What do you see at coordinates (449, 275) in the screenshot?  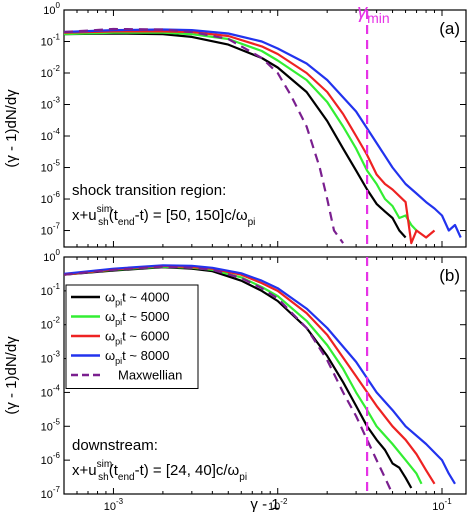 I see `panel-letter: (b)` at bounding box center [449, 275].